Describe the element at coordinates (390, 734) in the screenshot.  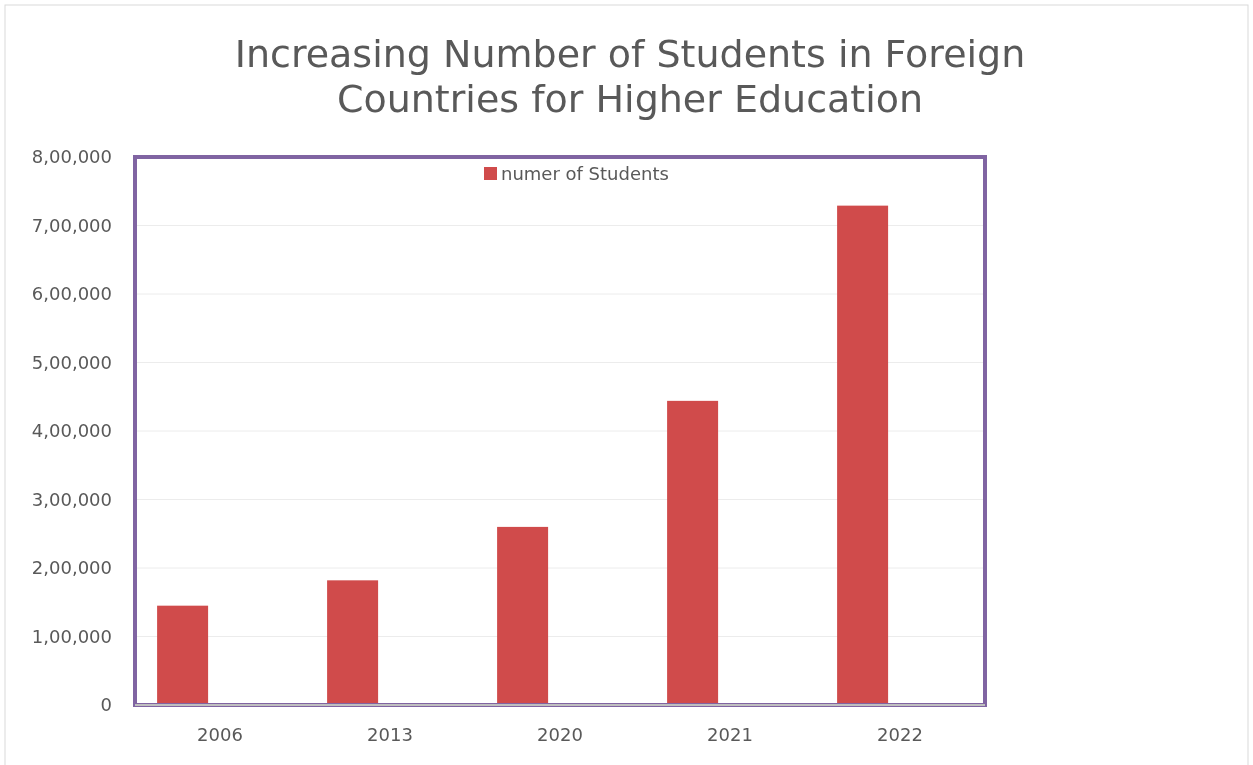
I see `x-tick-label: 2013` at that location.